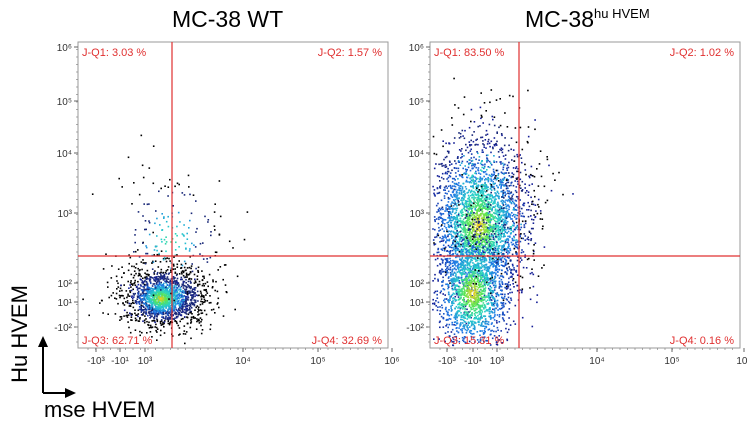 This screenshot has width=748, height=434. I want to click on quadrant-label-j-q2: J-Q2: 1.02 %, so click(702, 53).